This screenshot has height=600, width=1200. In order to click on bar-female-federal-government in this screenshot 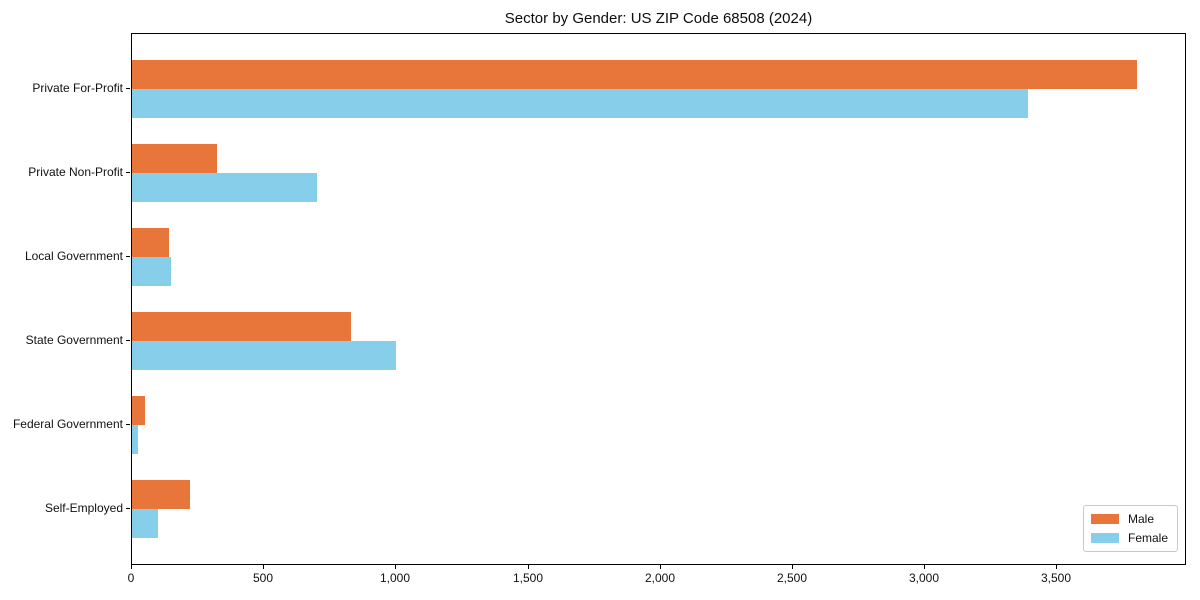, I will do `click(135, 439)`.